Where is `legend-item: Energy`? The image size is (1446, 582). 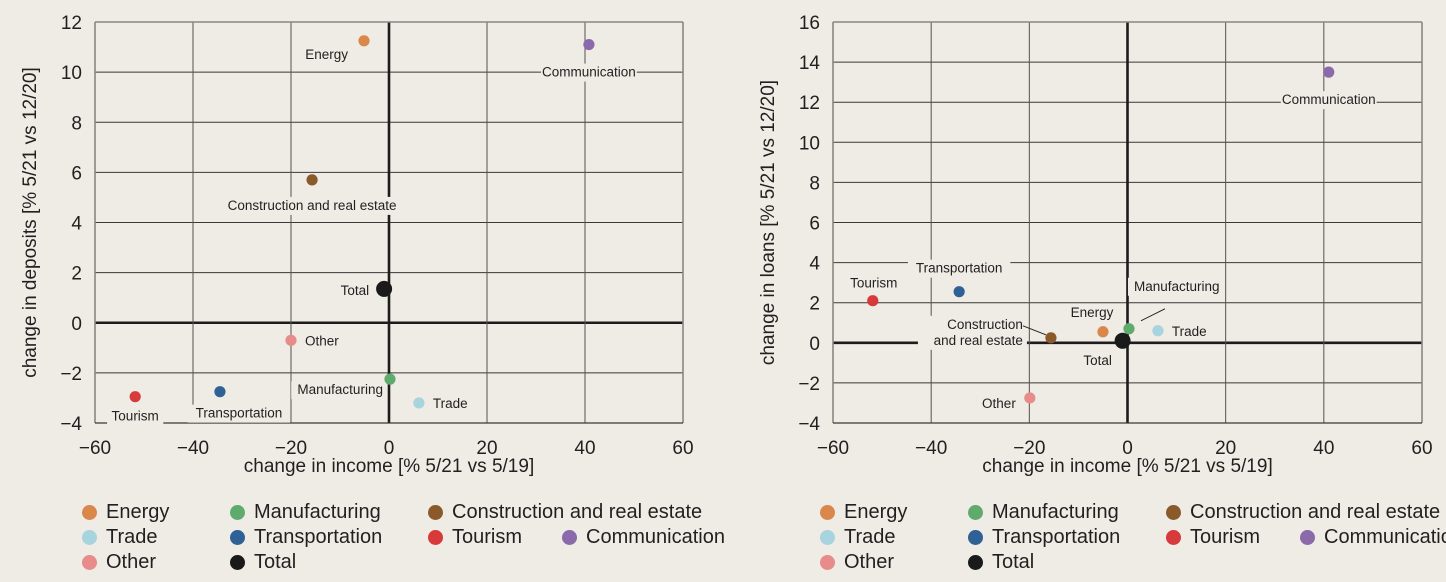 legend-item: Energy is located at coordinates (125, 512).